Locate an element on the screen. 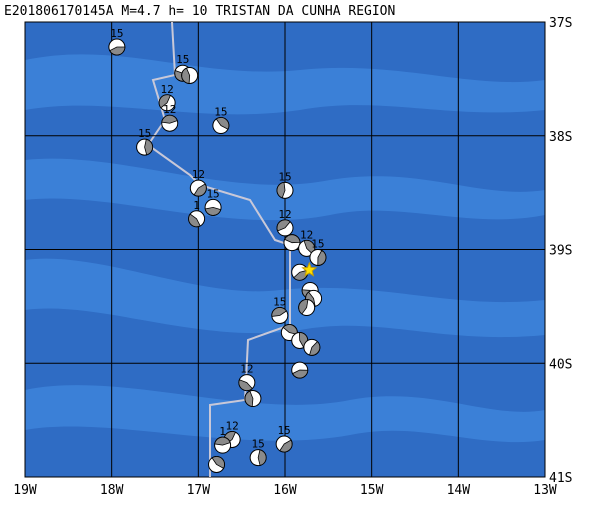  lon-label: 18W is located at coordinates (112, 490).